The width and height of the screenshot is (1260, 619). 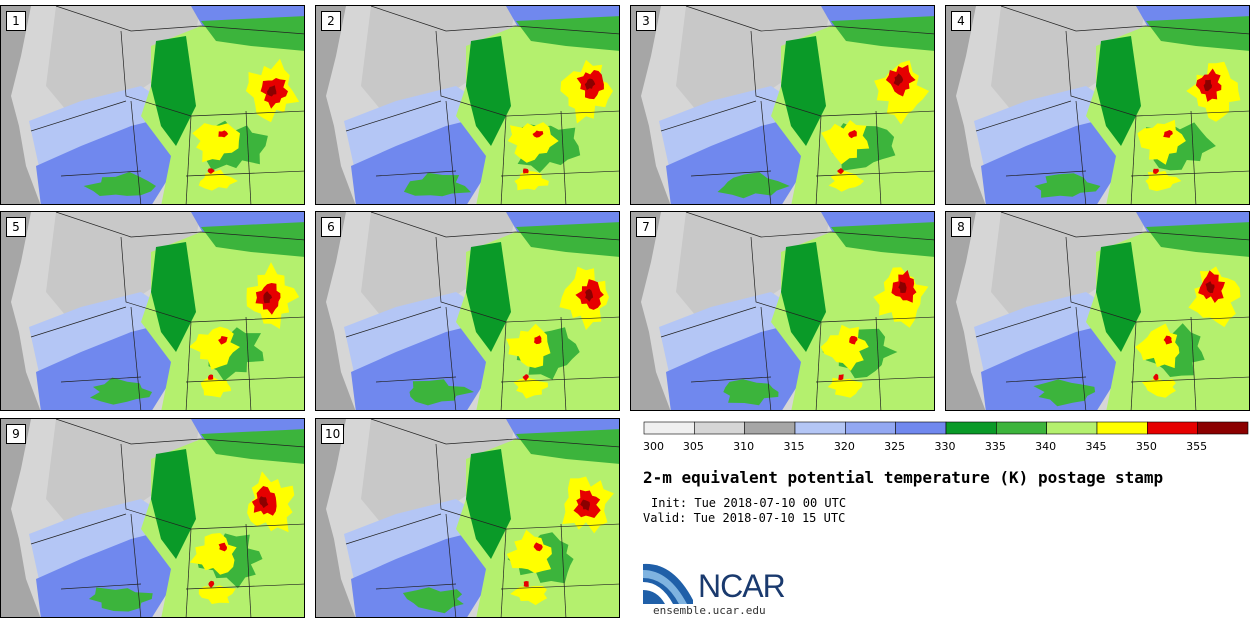 I want to click on member-panel-7: 7, so click(x=782, y=311).